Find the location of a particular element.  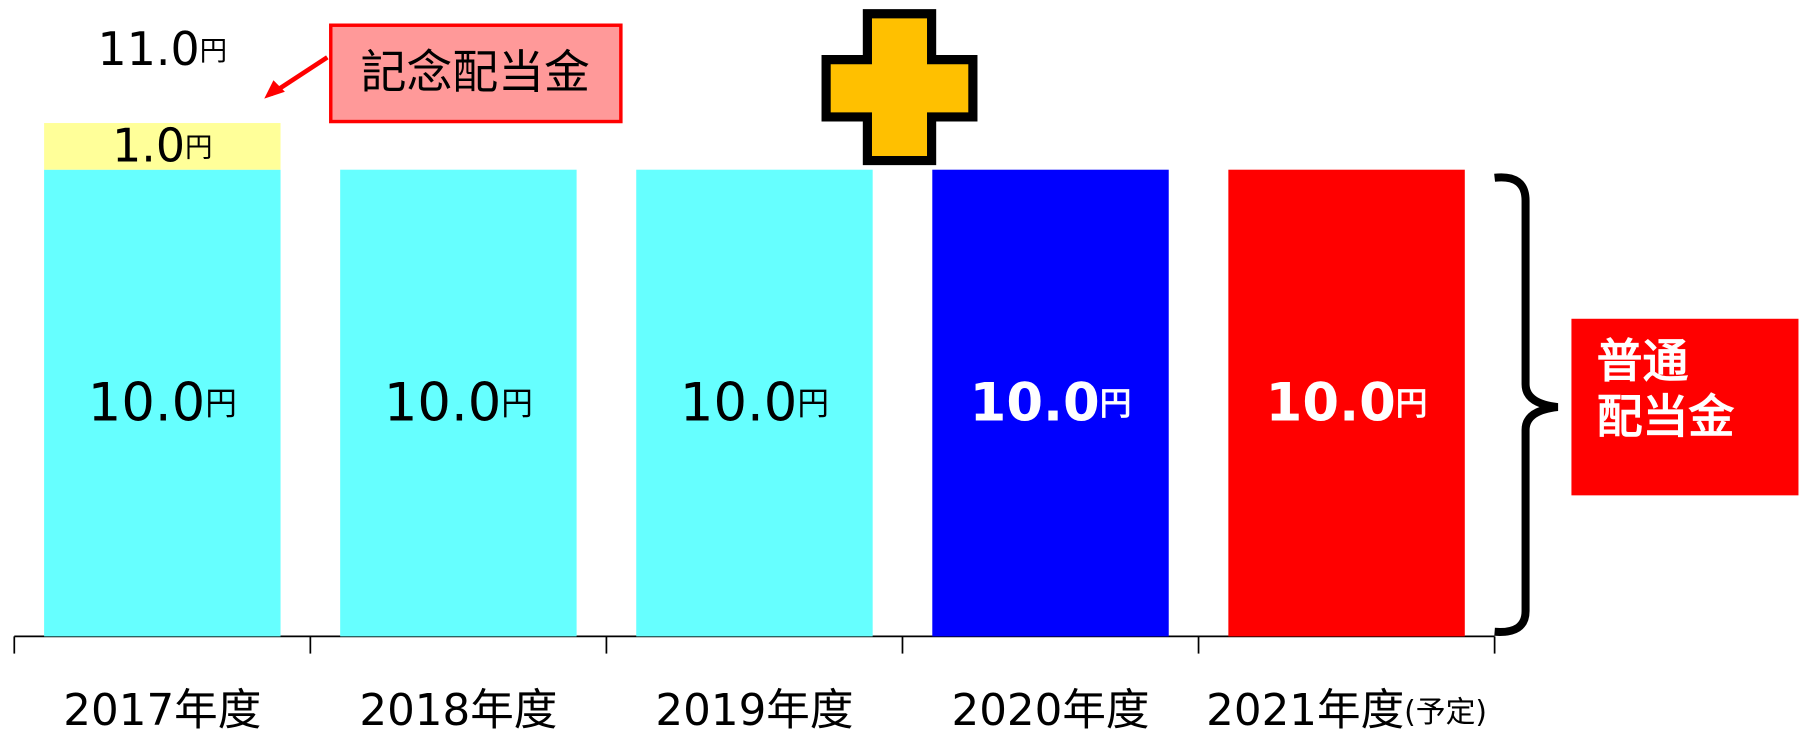

arrow-head is located at coordinates (274, 89).